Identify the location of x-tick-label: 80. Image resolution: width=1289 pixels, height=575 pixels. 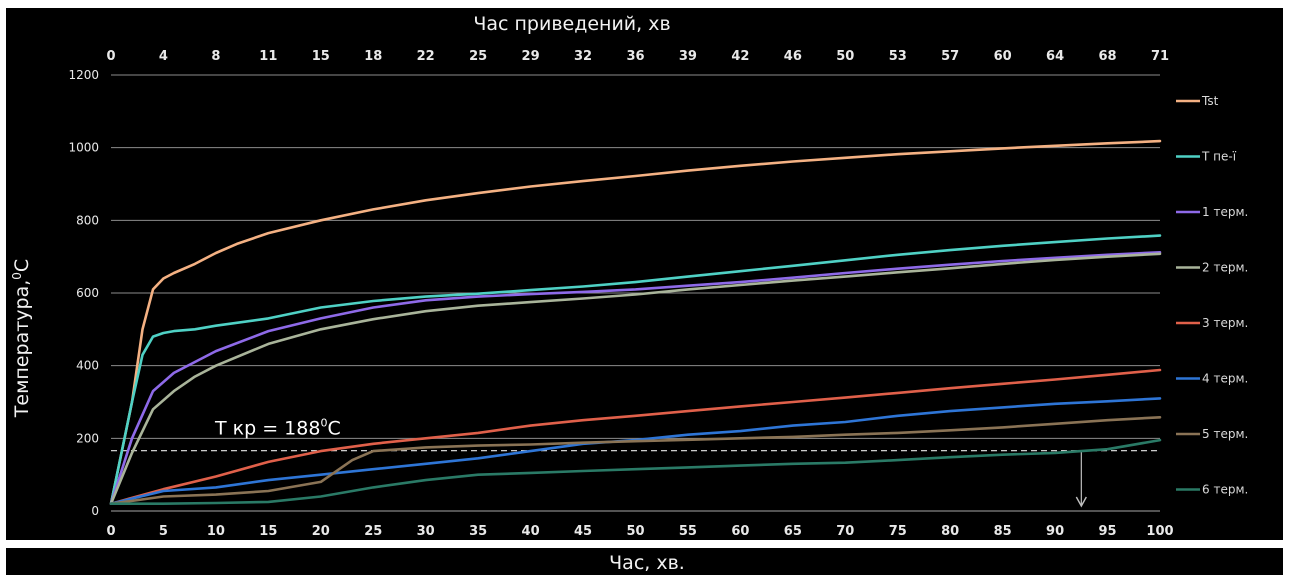
(950, 531).